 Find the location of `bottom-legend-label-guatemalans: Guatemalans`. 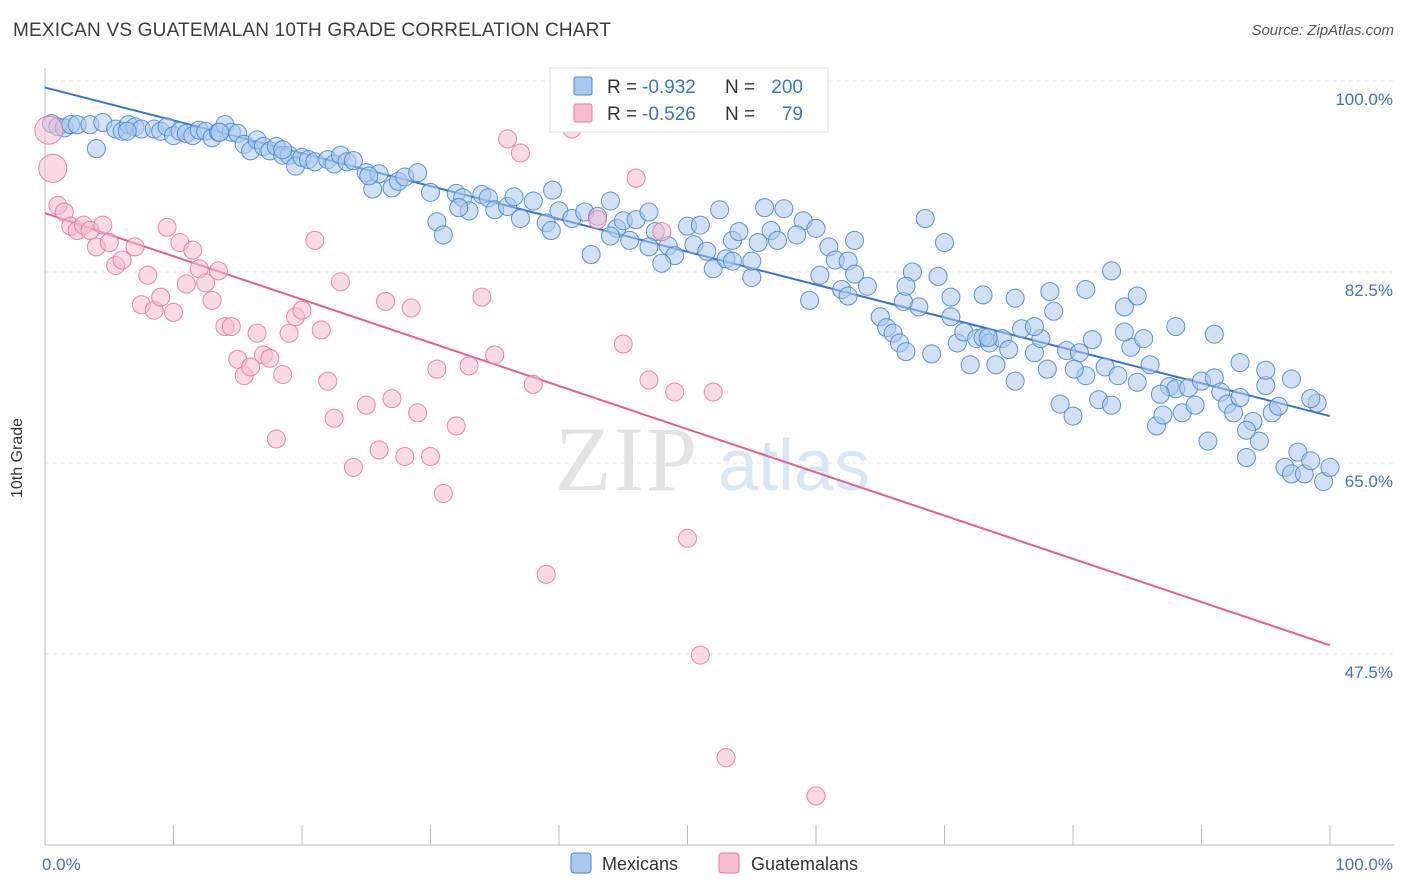

bottom-legend-label-guatemalans: Guatemalans is located at coordinates (804, 864).